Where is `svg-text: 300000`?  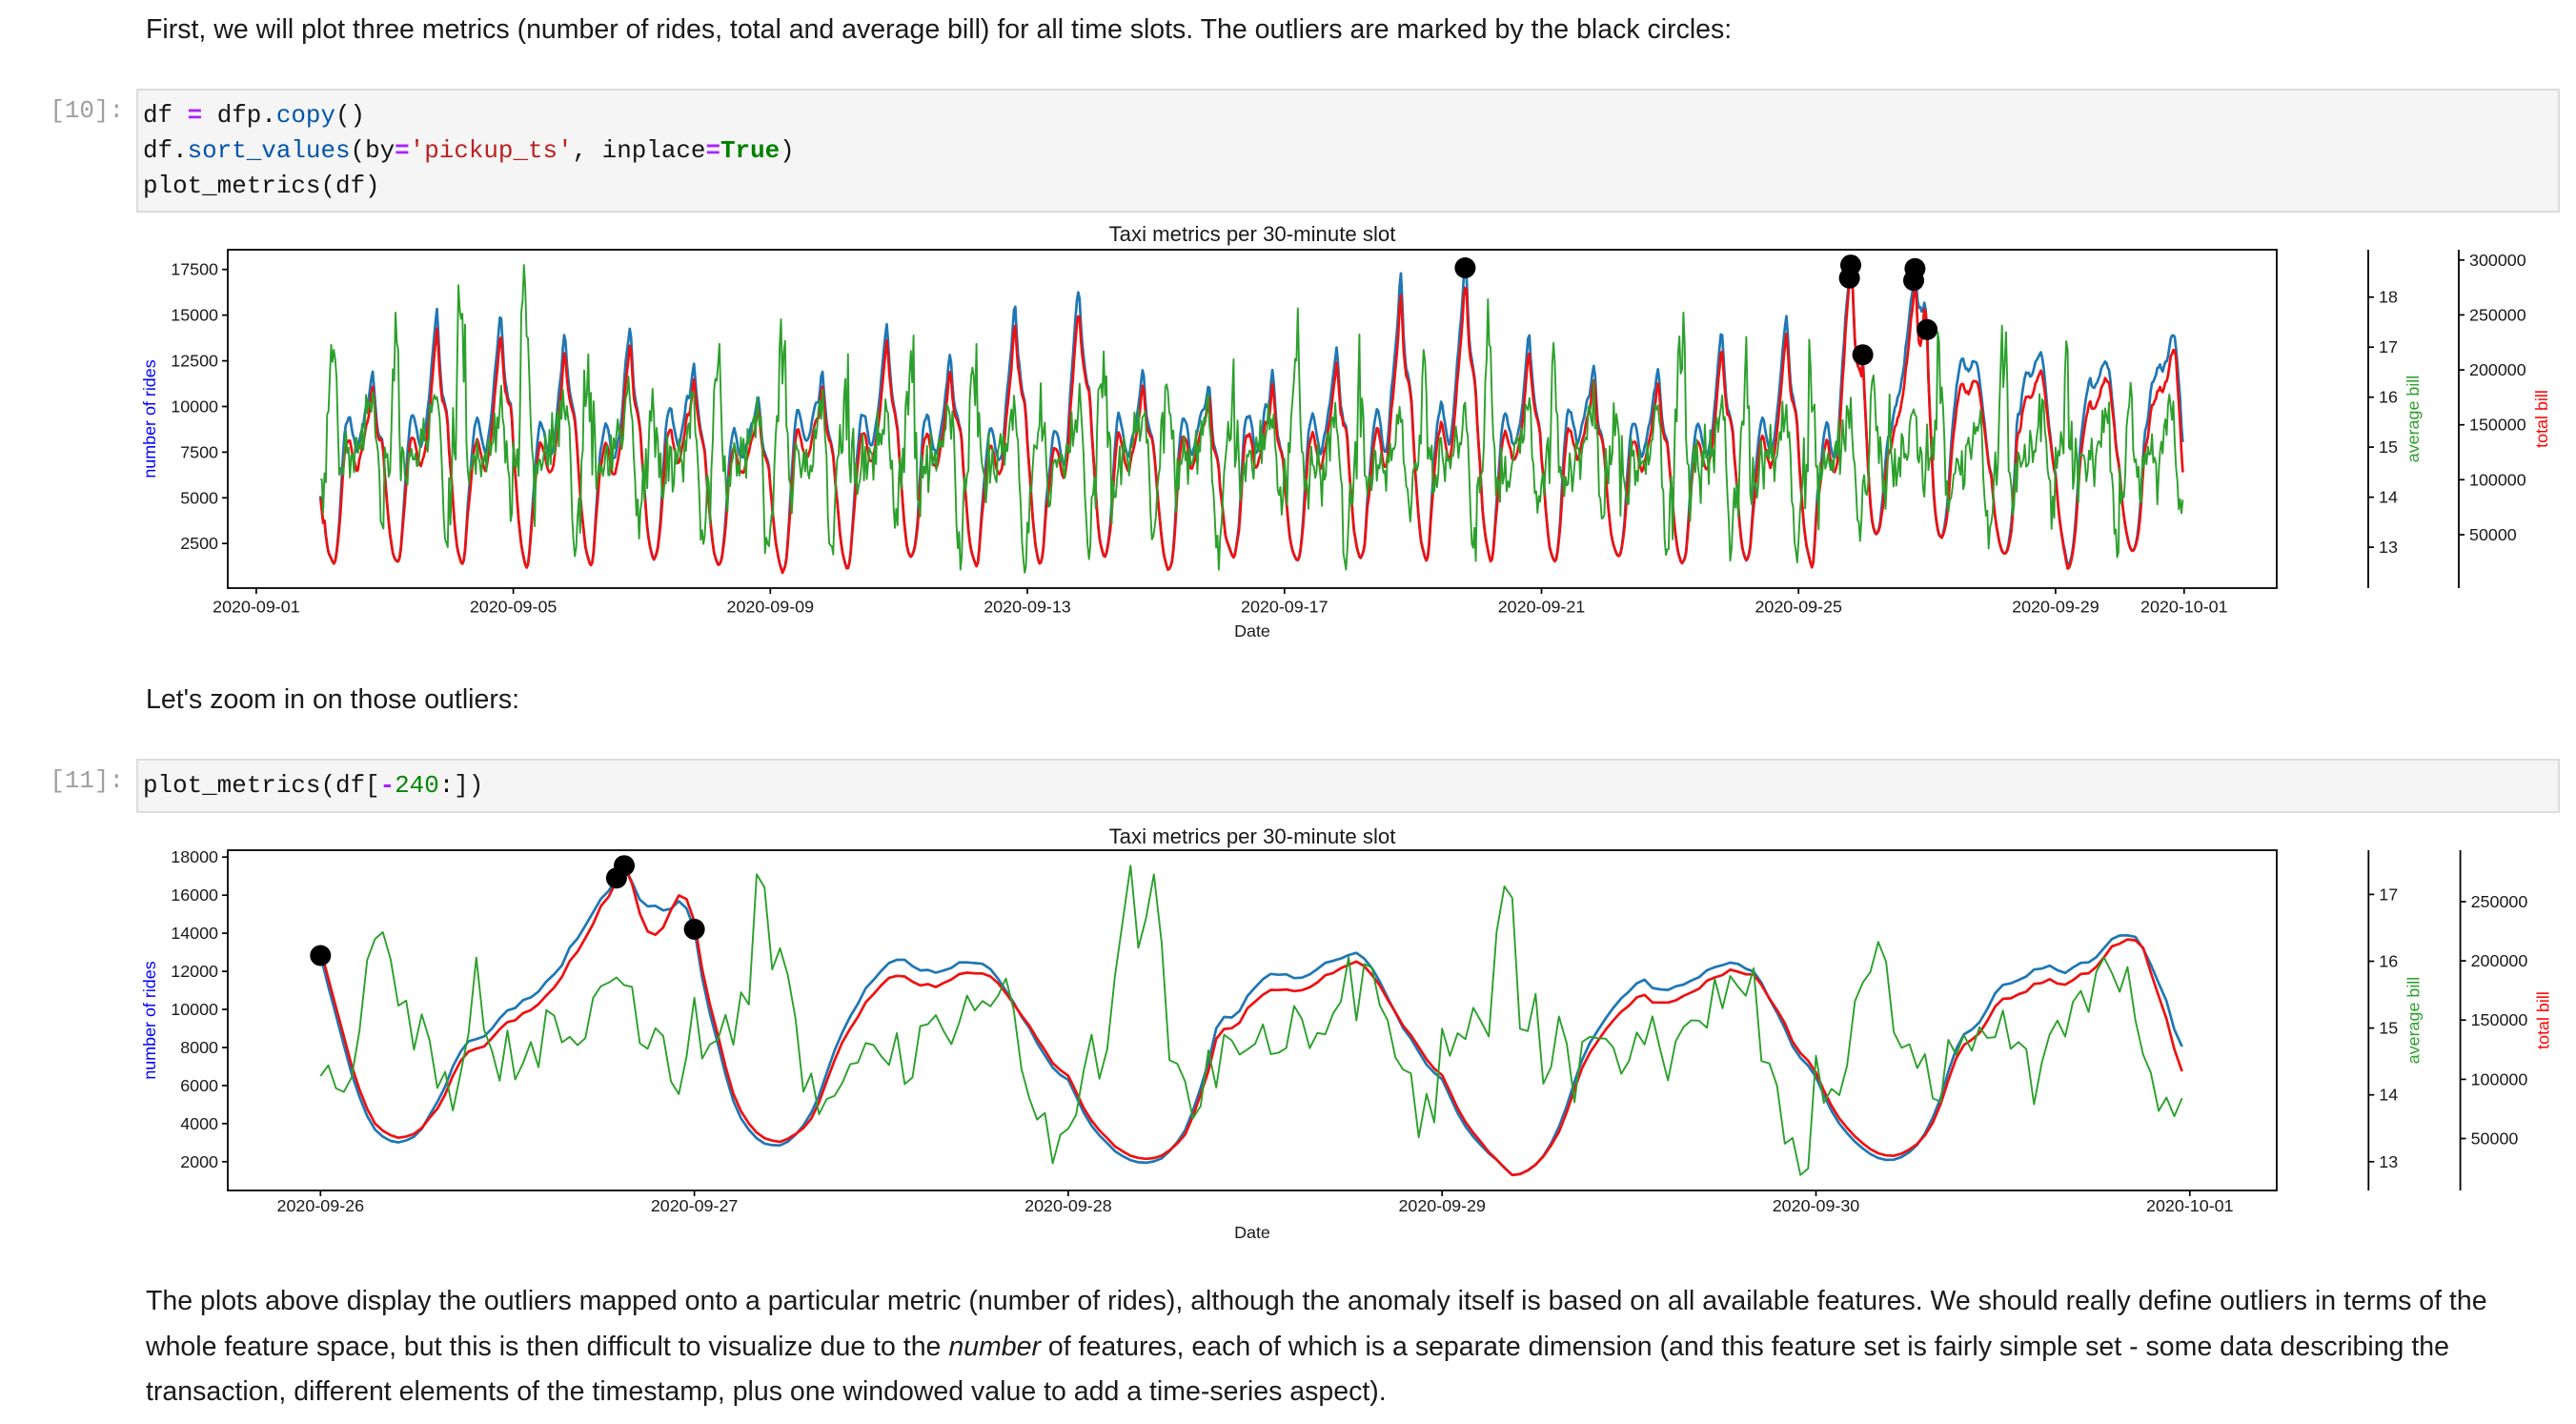
svg-text: 300000 is located at coordinates (2497, 260).